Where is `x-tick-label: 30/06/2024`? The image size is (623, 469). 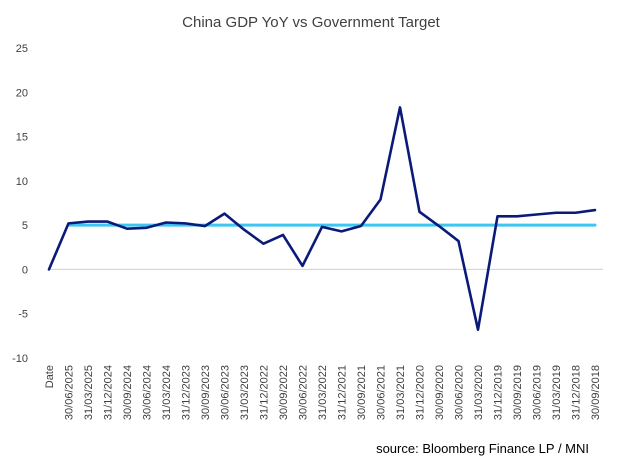 x-tick-label: 30/06/2024 is located at coordinates (148, 392).